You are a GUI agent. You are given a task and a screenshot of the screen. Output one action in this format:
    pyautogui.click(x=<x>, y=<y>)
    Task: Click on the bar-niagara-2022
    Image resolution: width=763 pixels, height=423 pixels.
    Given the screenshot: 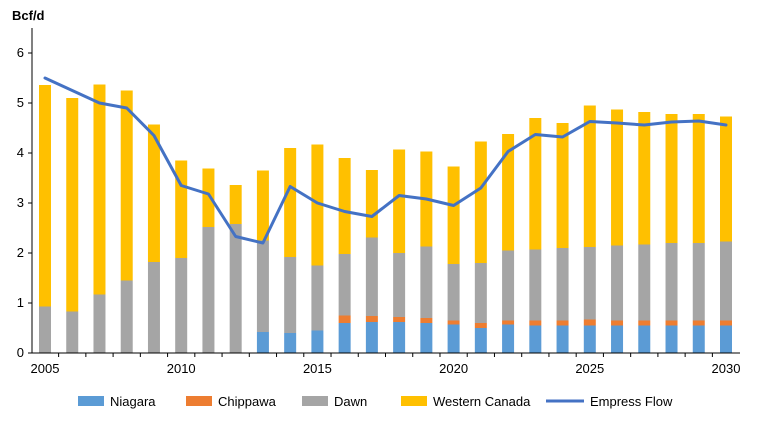 What is the action you would take?
    pyautogui.click(x=508, y=338)
    